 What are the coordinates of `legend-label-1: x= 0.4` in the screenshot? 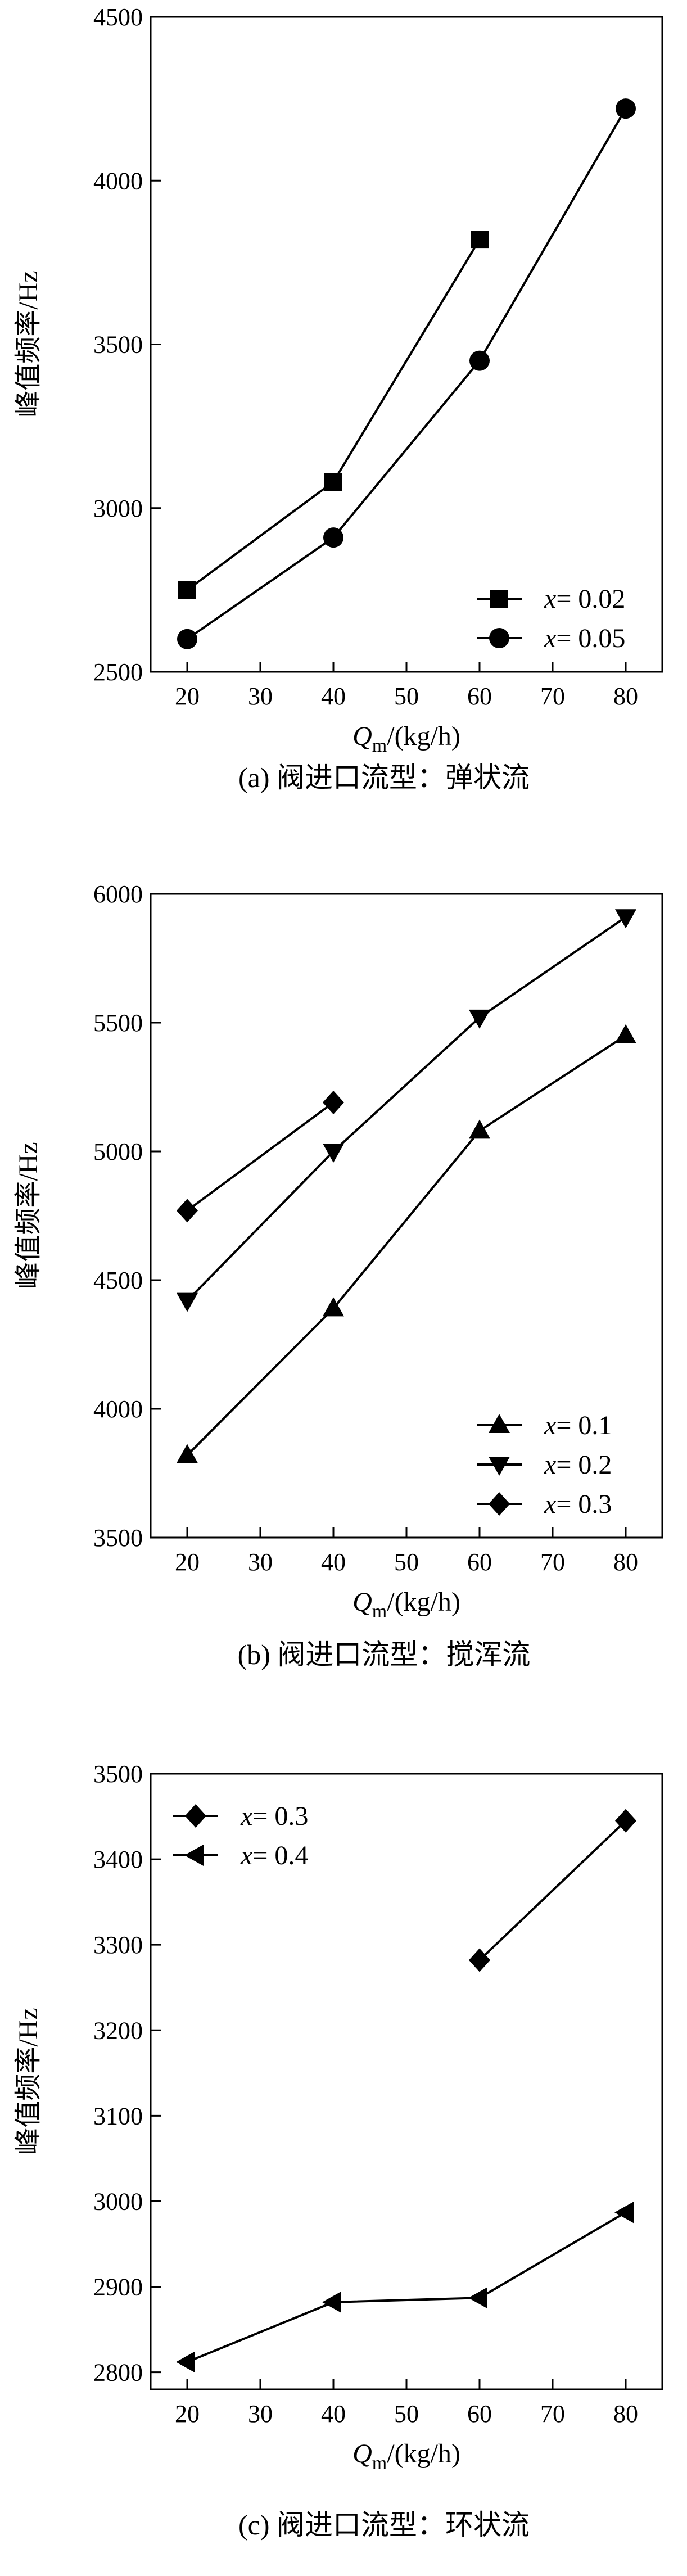 It's located at (274, 1855).